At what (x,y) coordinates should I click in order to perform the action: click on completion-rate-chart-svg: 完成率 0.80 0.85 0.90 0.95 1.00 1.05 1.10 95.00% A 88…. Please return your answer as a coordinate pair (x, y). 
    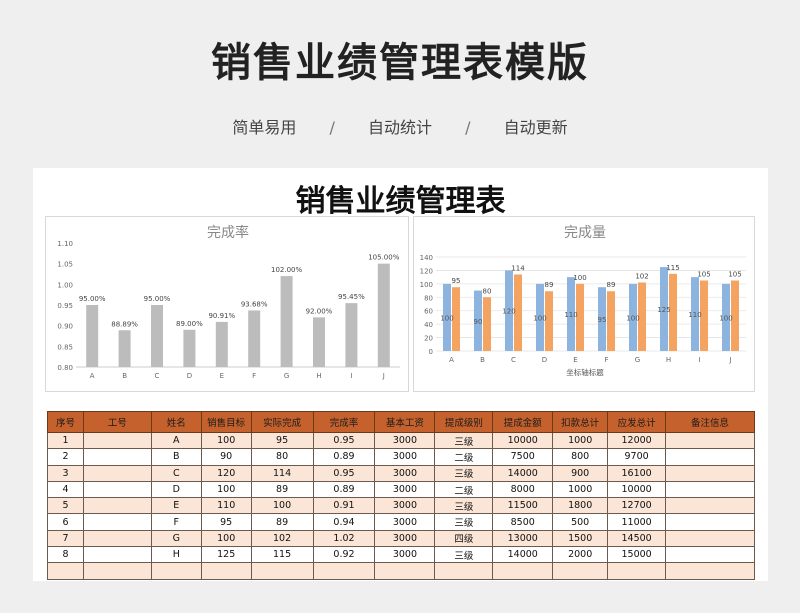
    Looking at the image, I should click on (228, 302).